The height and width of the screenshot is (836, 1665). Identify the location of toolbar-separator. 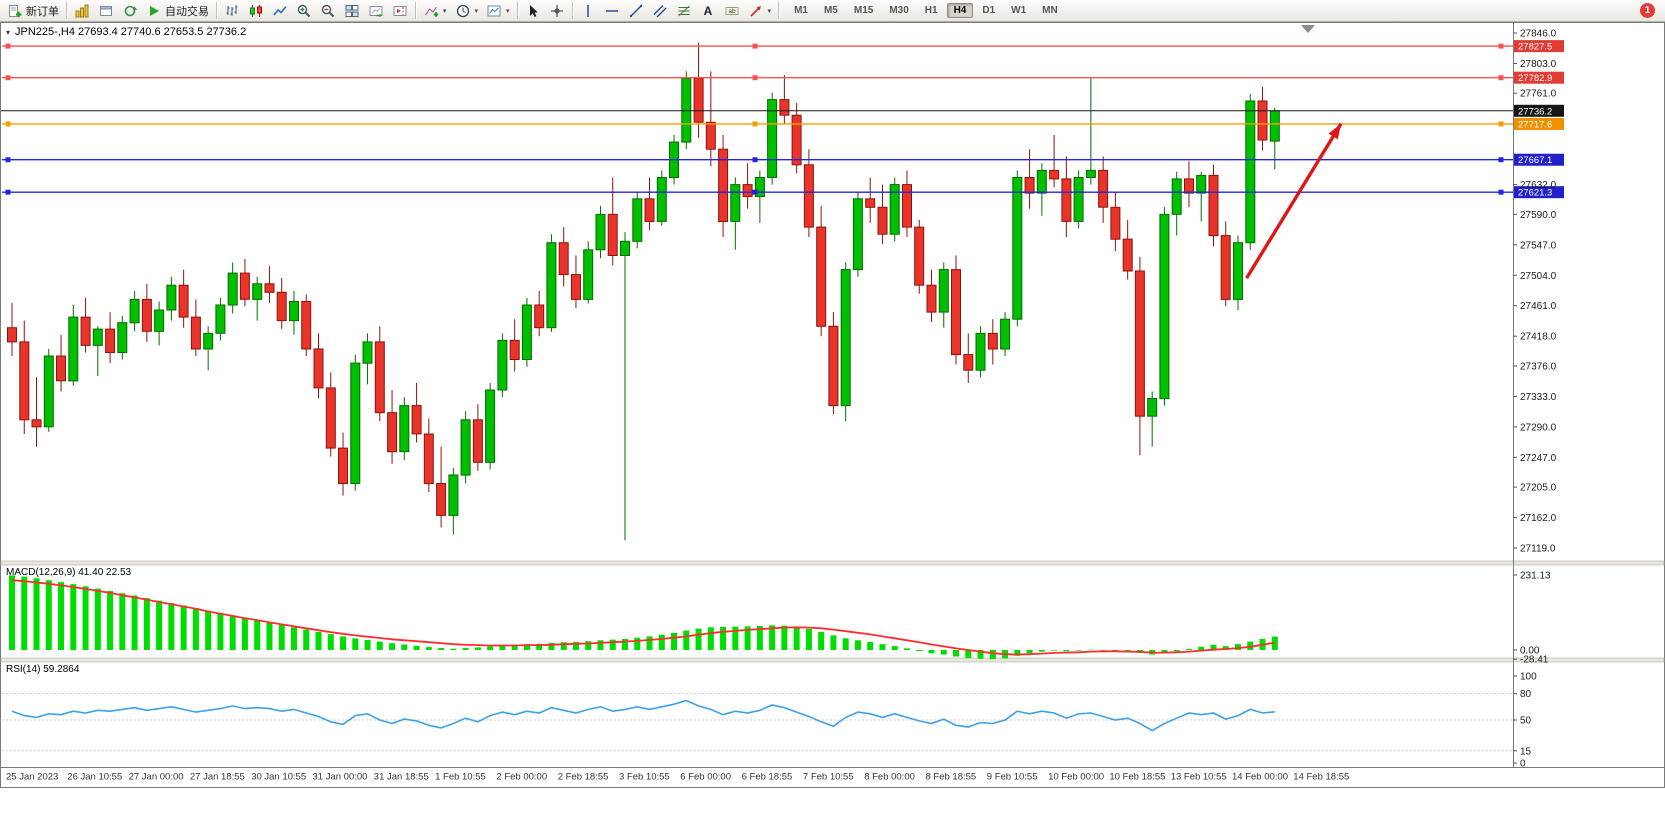
(415, 10).